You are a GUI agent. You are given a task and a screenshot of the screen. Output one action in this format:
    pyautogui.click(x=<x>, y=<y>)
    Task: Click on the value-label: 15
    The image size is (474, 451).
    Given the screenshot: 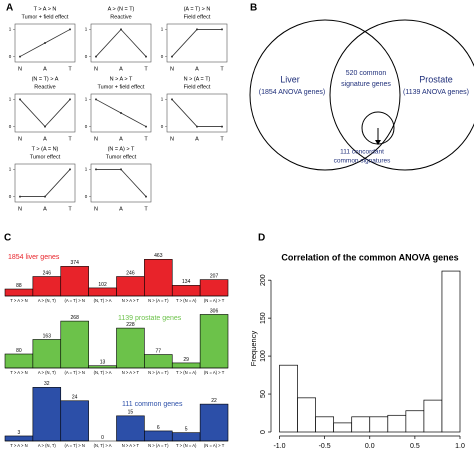 What is the action you would take?
    pyautogui.click(x=131, y=413)
    